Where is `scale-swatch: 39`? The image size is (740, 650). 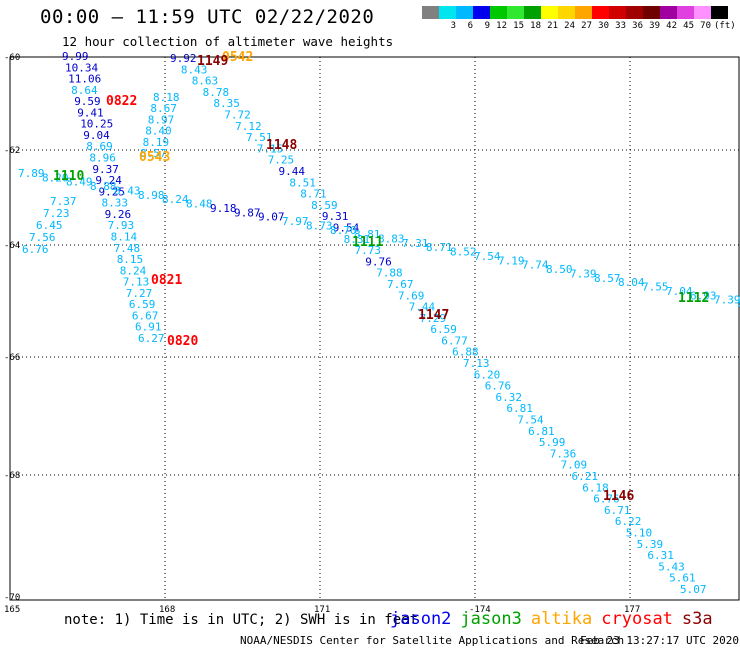 scale-swatch: 39 is located at coordinates (651, 18).